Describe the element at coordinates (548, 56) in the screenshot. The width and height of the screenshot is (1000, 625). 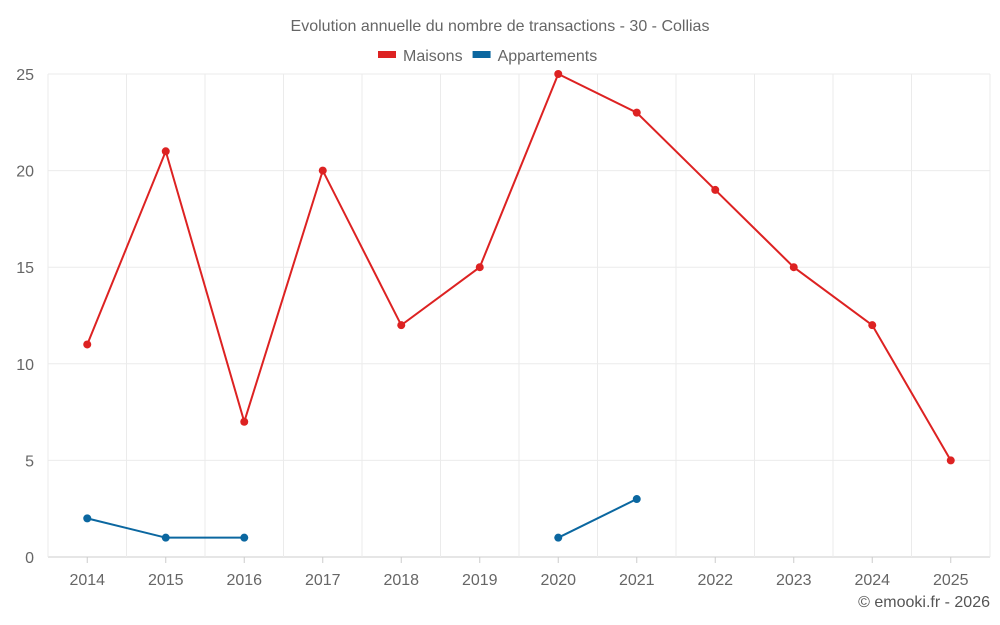
I see `legend-label: Appartements` at that location.